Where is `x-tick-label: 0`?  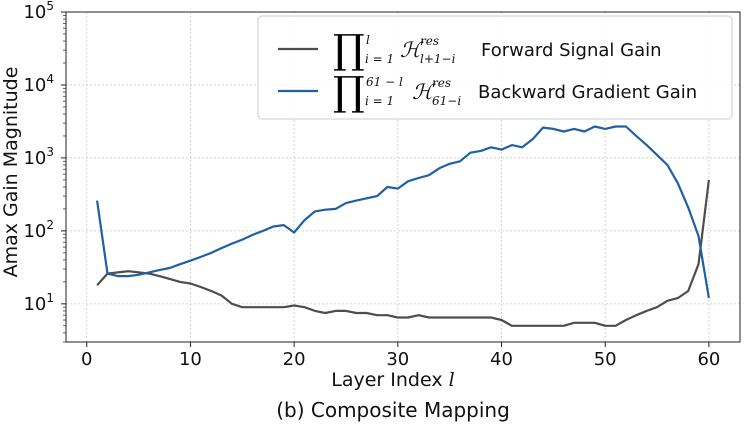
x-tick-label: 0 is located at coordinates (86, 359).